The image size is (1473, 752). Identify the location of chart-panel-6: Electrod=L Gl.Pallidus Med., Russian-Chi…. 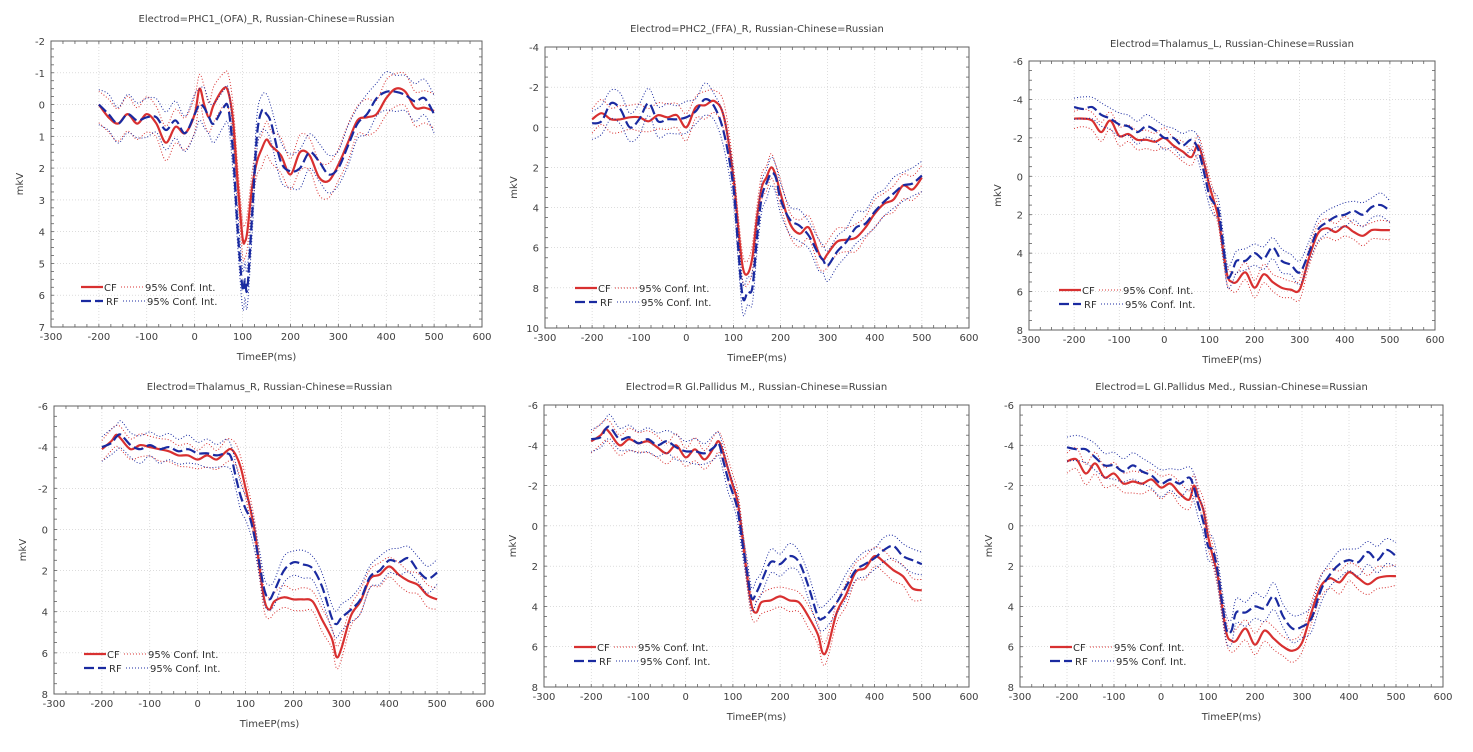
(1218, 552).